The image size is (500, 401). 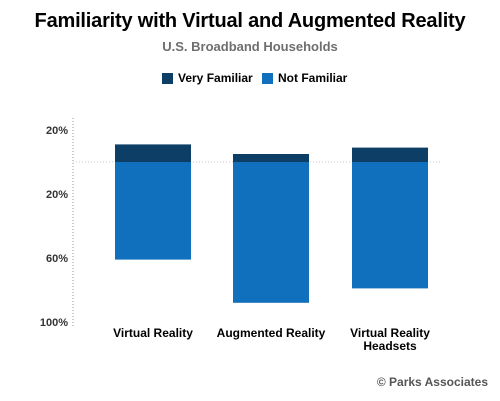 What do you see at coordinates (57, 131) in the screenshot?
I see `y-tick-label-0: 20%` at bounding box center [57, 131].